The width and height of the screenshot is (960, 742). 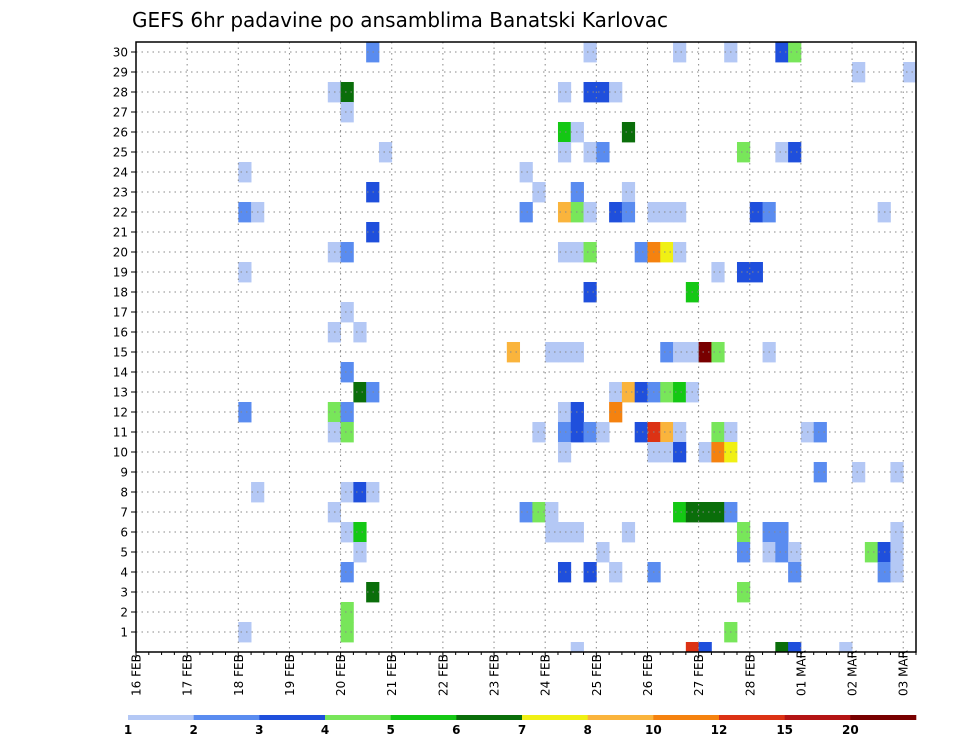 I want to click on x-tick-label: 27 FEB, so click(x=699, y=675).